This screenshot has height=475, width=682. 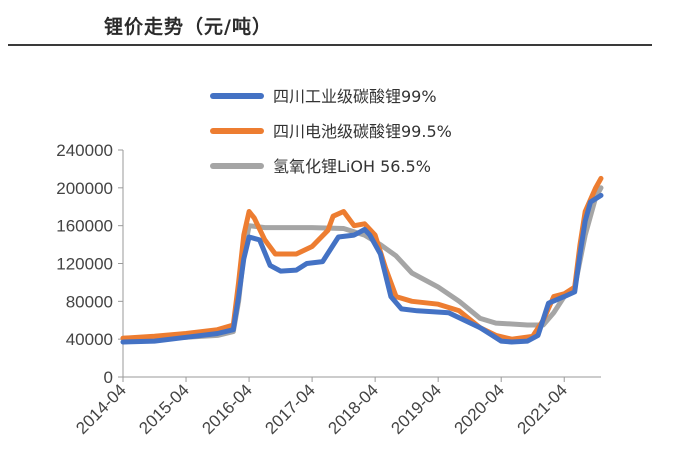 What do you see at coordinates (353, 409) in the screenshot?
I see `x-tick-label: 2018-04` at bounding box center [353, 409].